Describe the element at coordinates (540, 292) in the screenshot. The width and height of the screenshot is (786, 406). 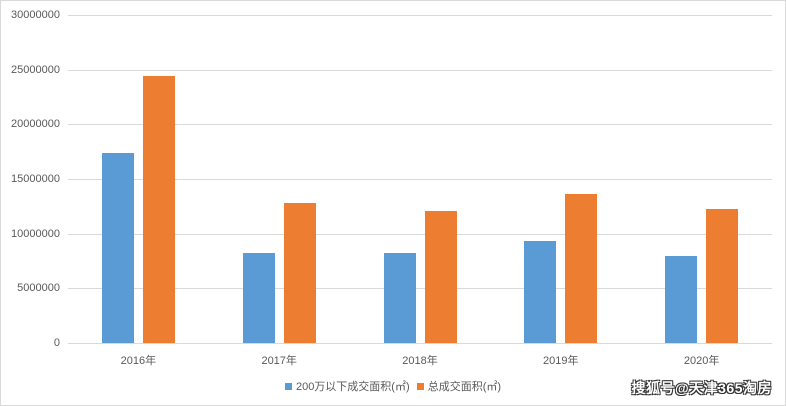
I see `bar-under-2m-2019` at that location.